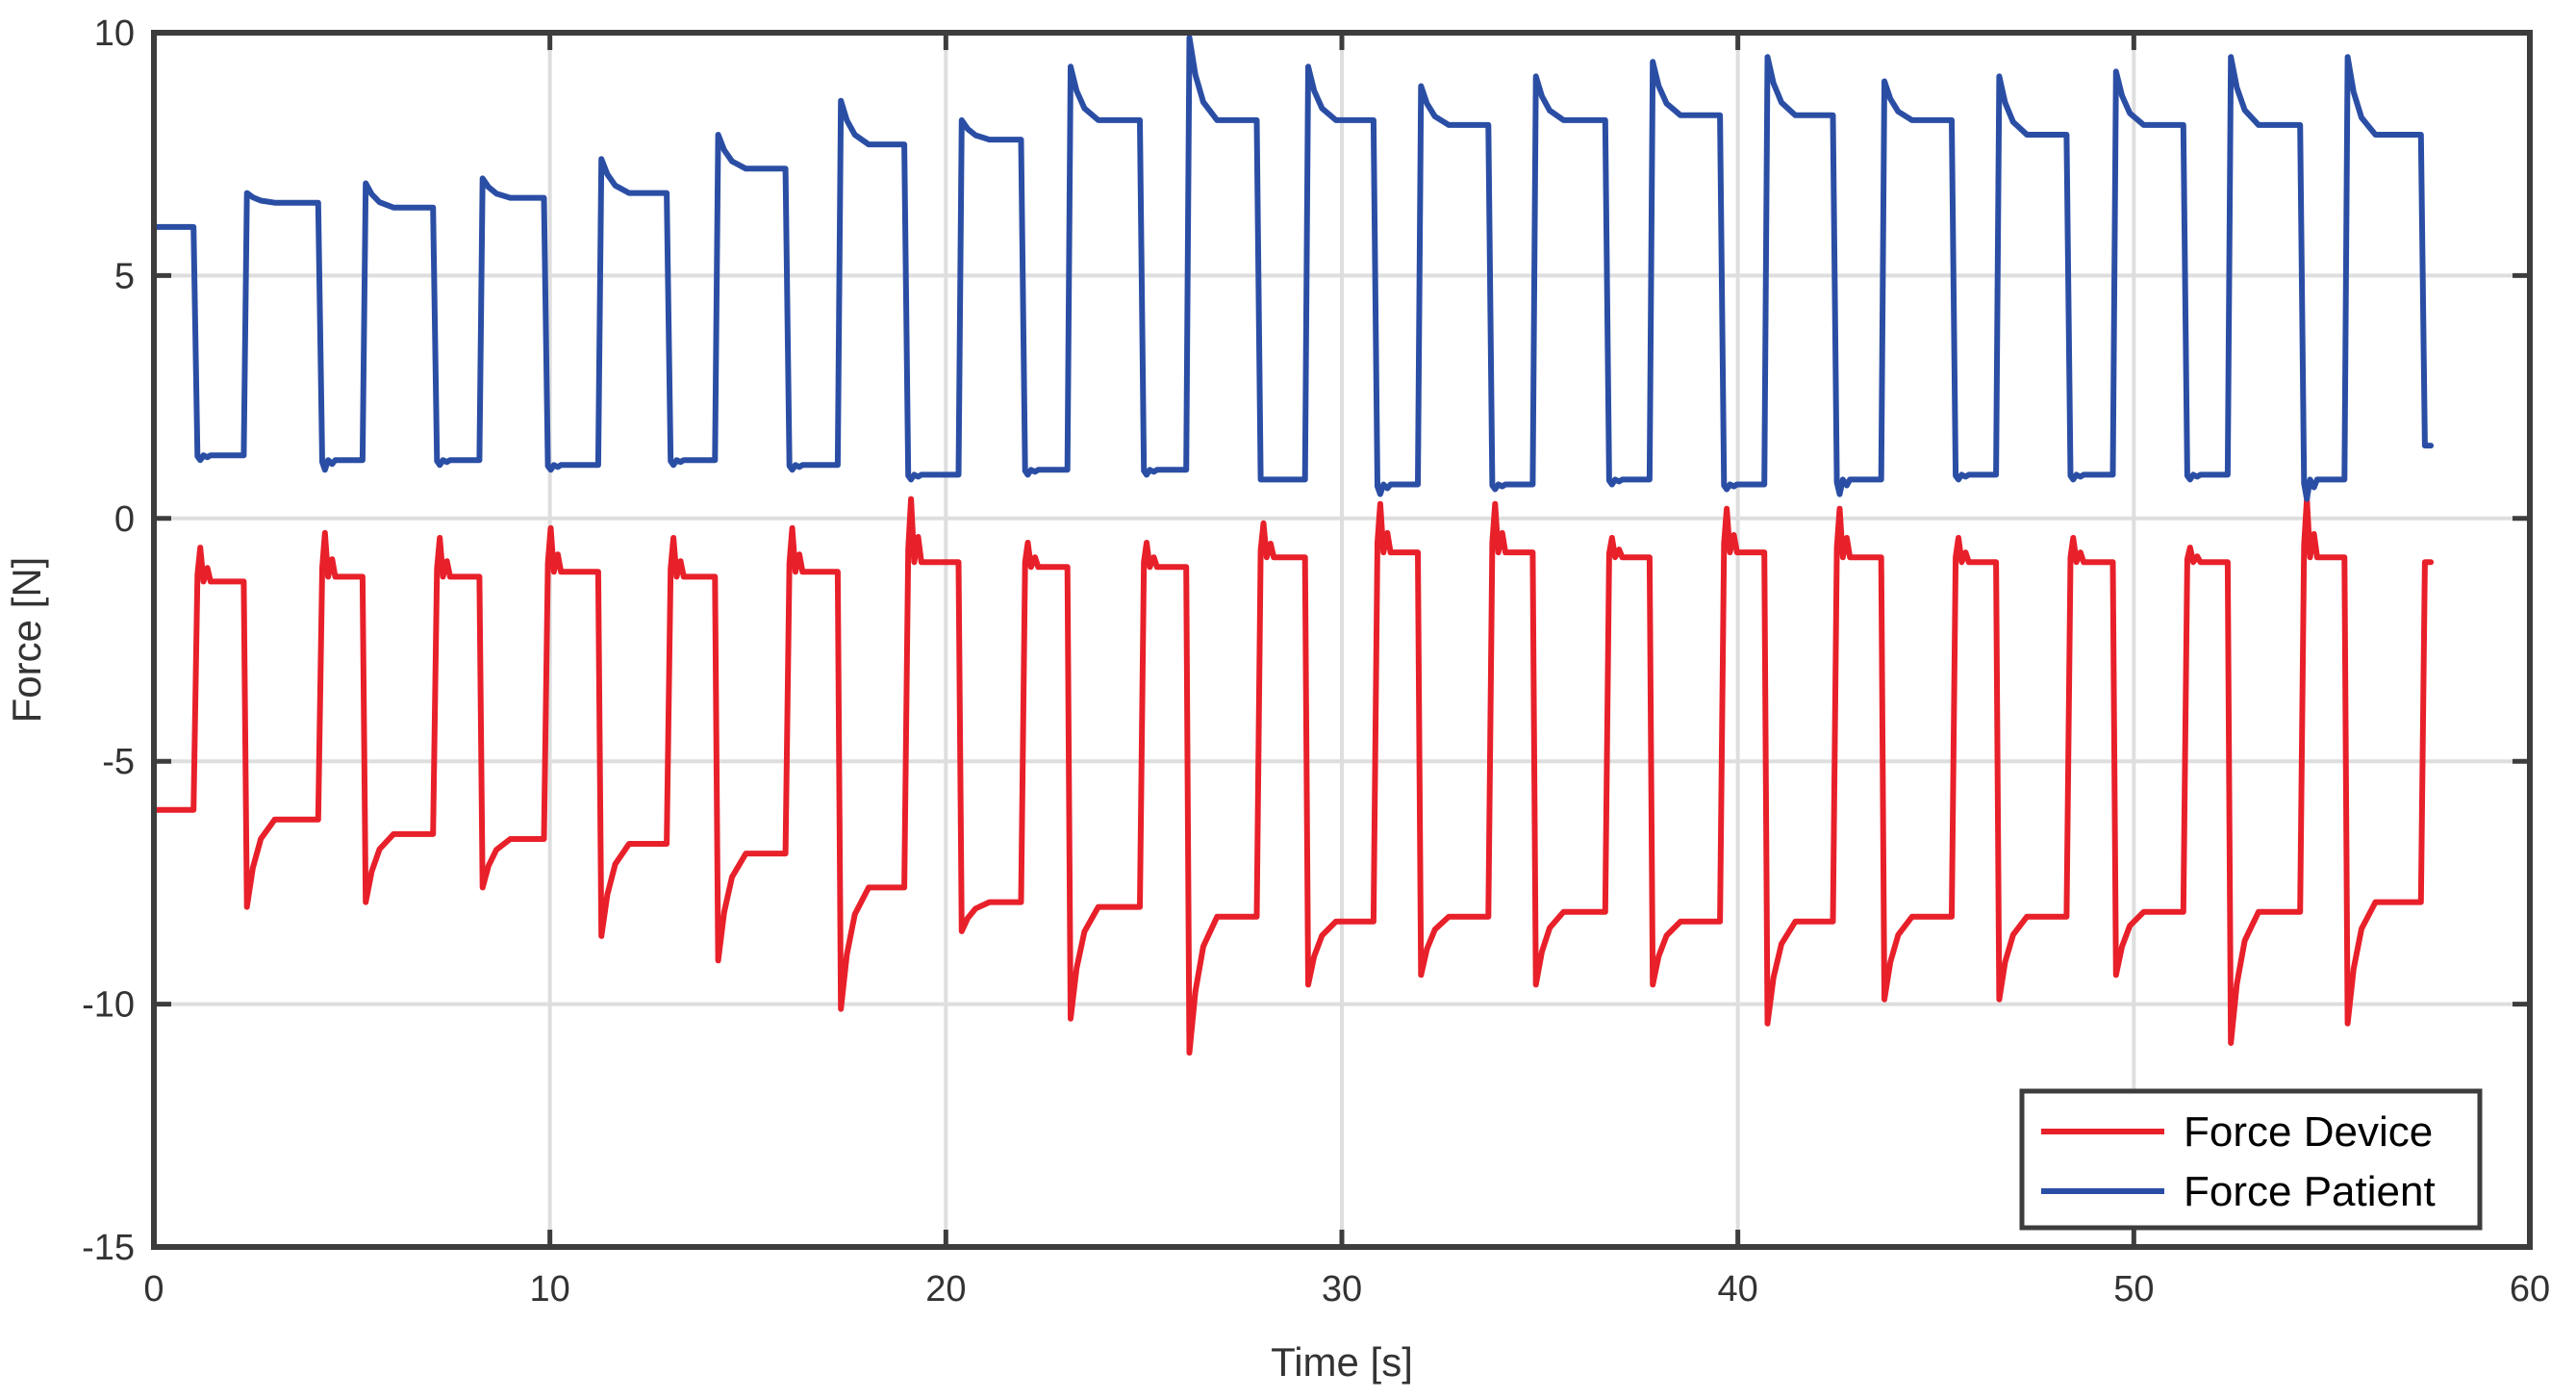 This screenshot has width=2576, height=1399. What do you see at coordinates (124, 276) in the screenshot?
I see `y-tick-label-5: 5` at bounding box center [124, 276].